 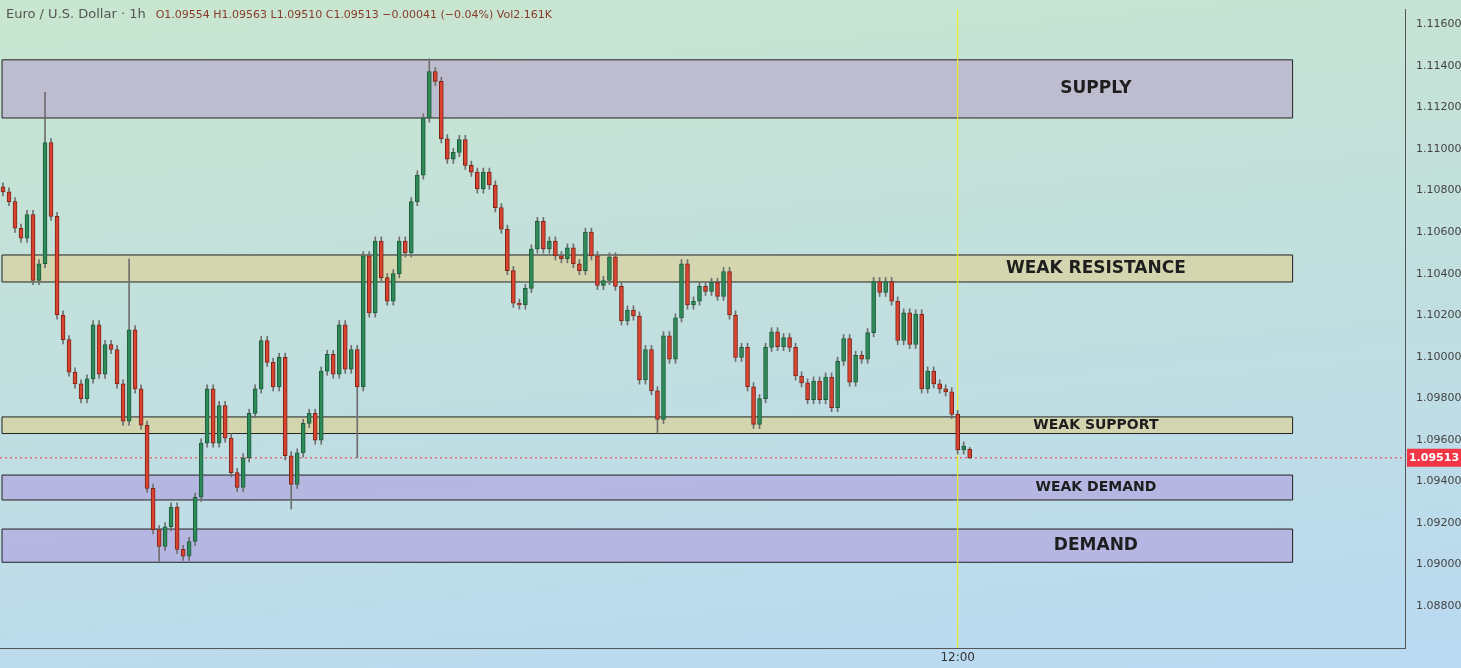 I want to click on ref-line-label: 1.09513, so click(x=1434, y=457).